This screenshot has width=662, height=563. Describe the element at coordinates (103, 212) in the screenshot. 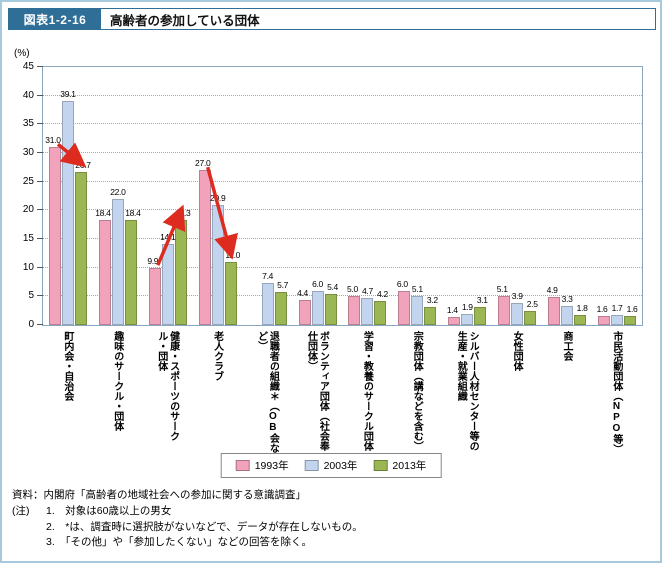

I see `bar-value-label: 18.4` at that location.